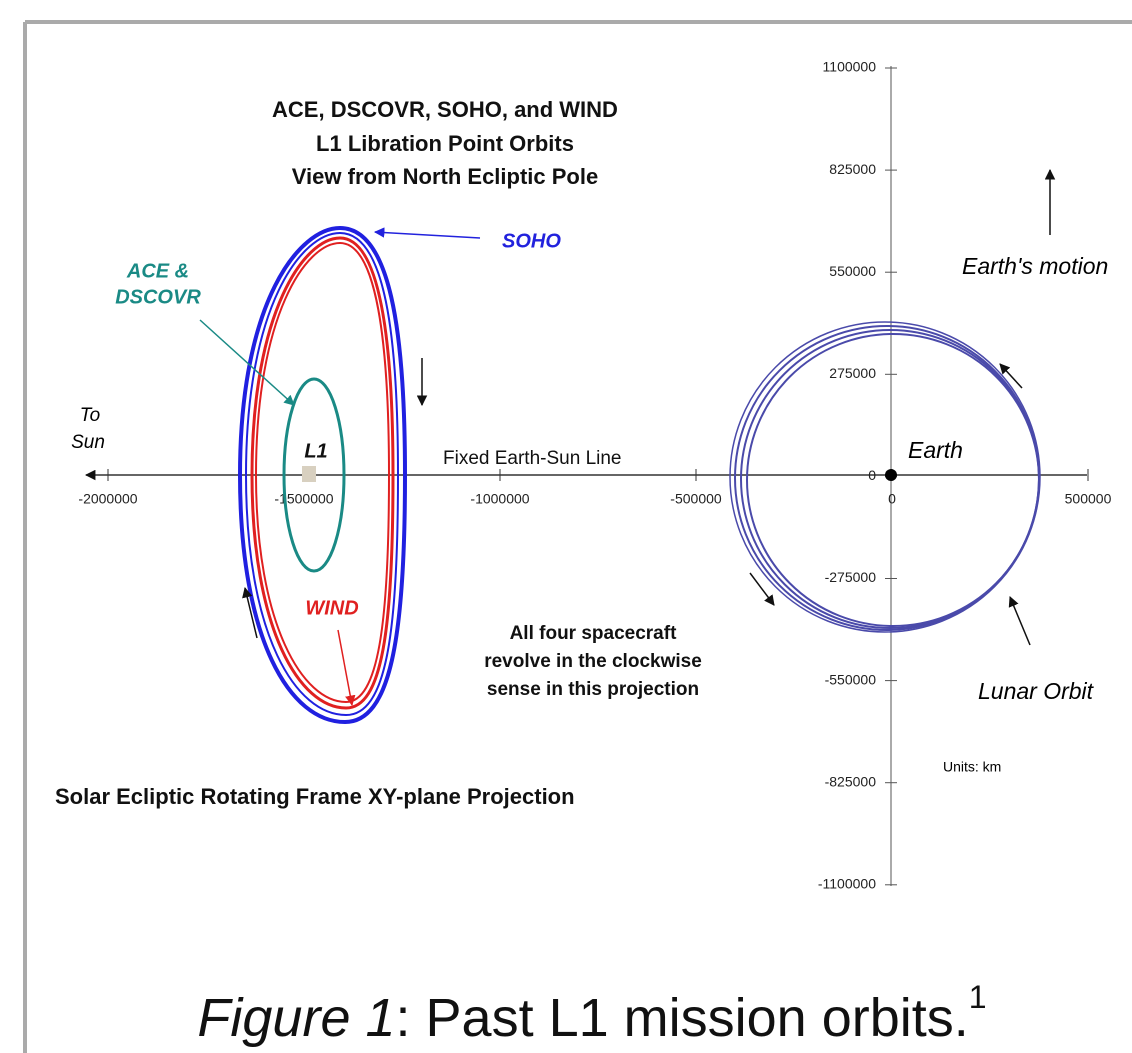 The image size is (1132, 1053). What do you see at coordinates (972, 767) in the screenshot?
I see `units: Units: km` at bounding box center [972, 767].